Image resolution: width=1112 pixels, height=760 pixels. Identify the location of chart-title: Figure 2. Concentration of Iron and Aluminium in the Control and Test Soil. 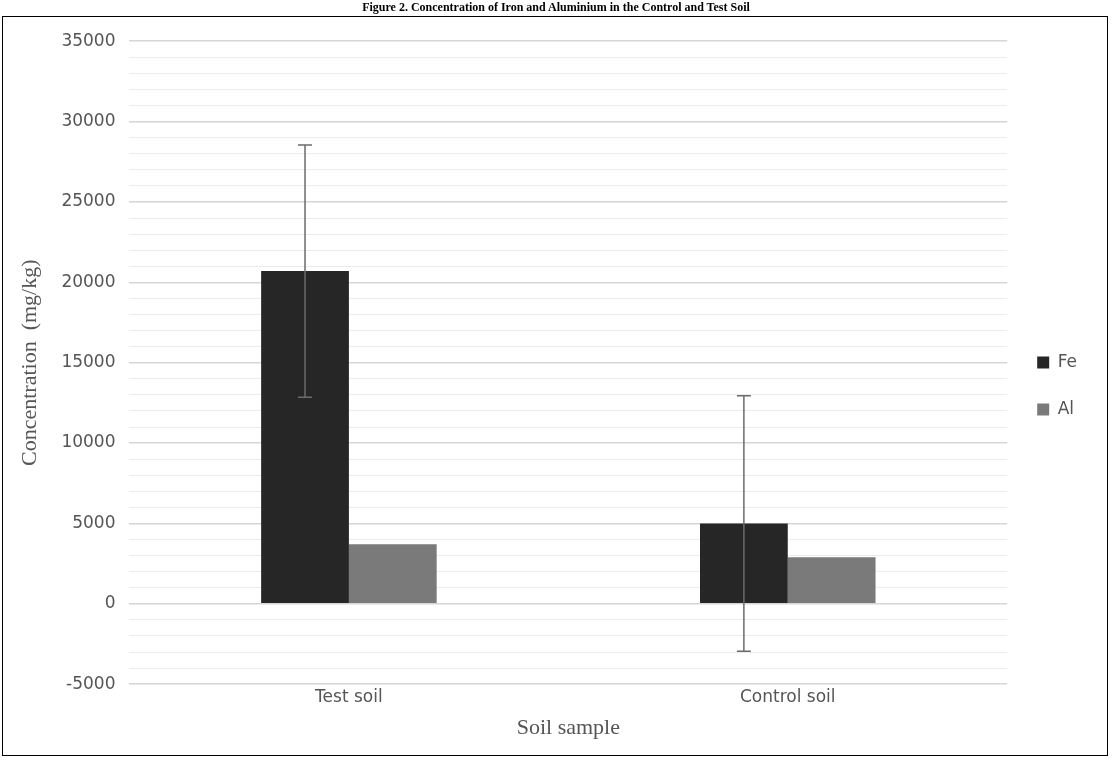
(556, 7).